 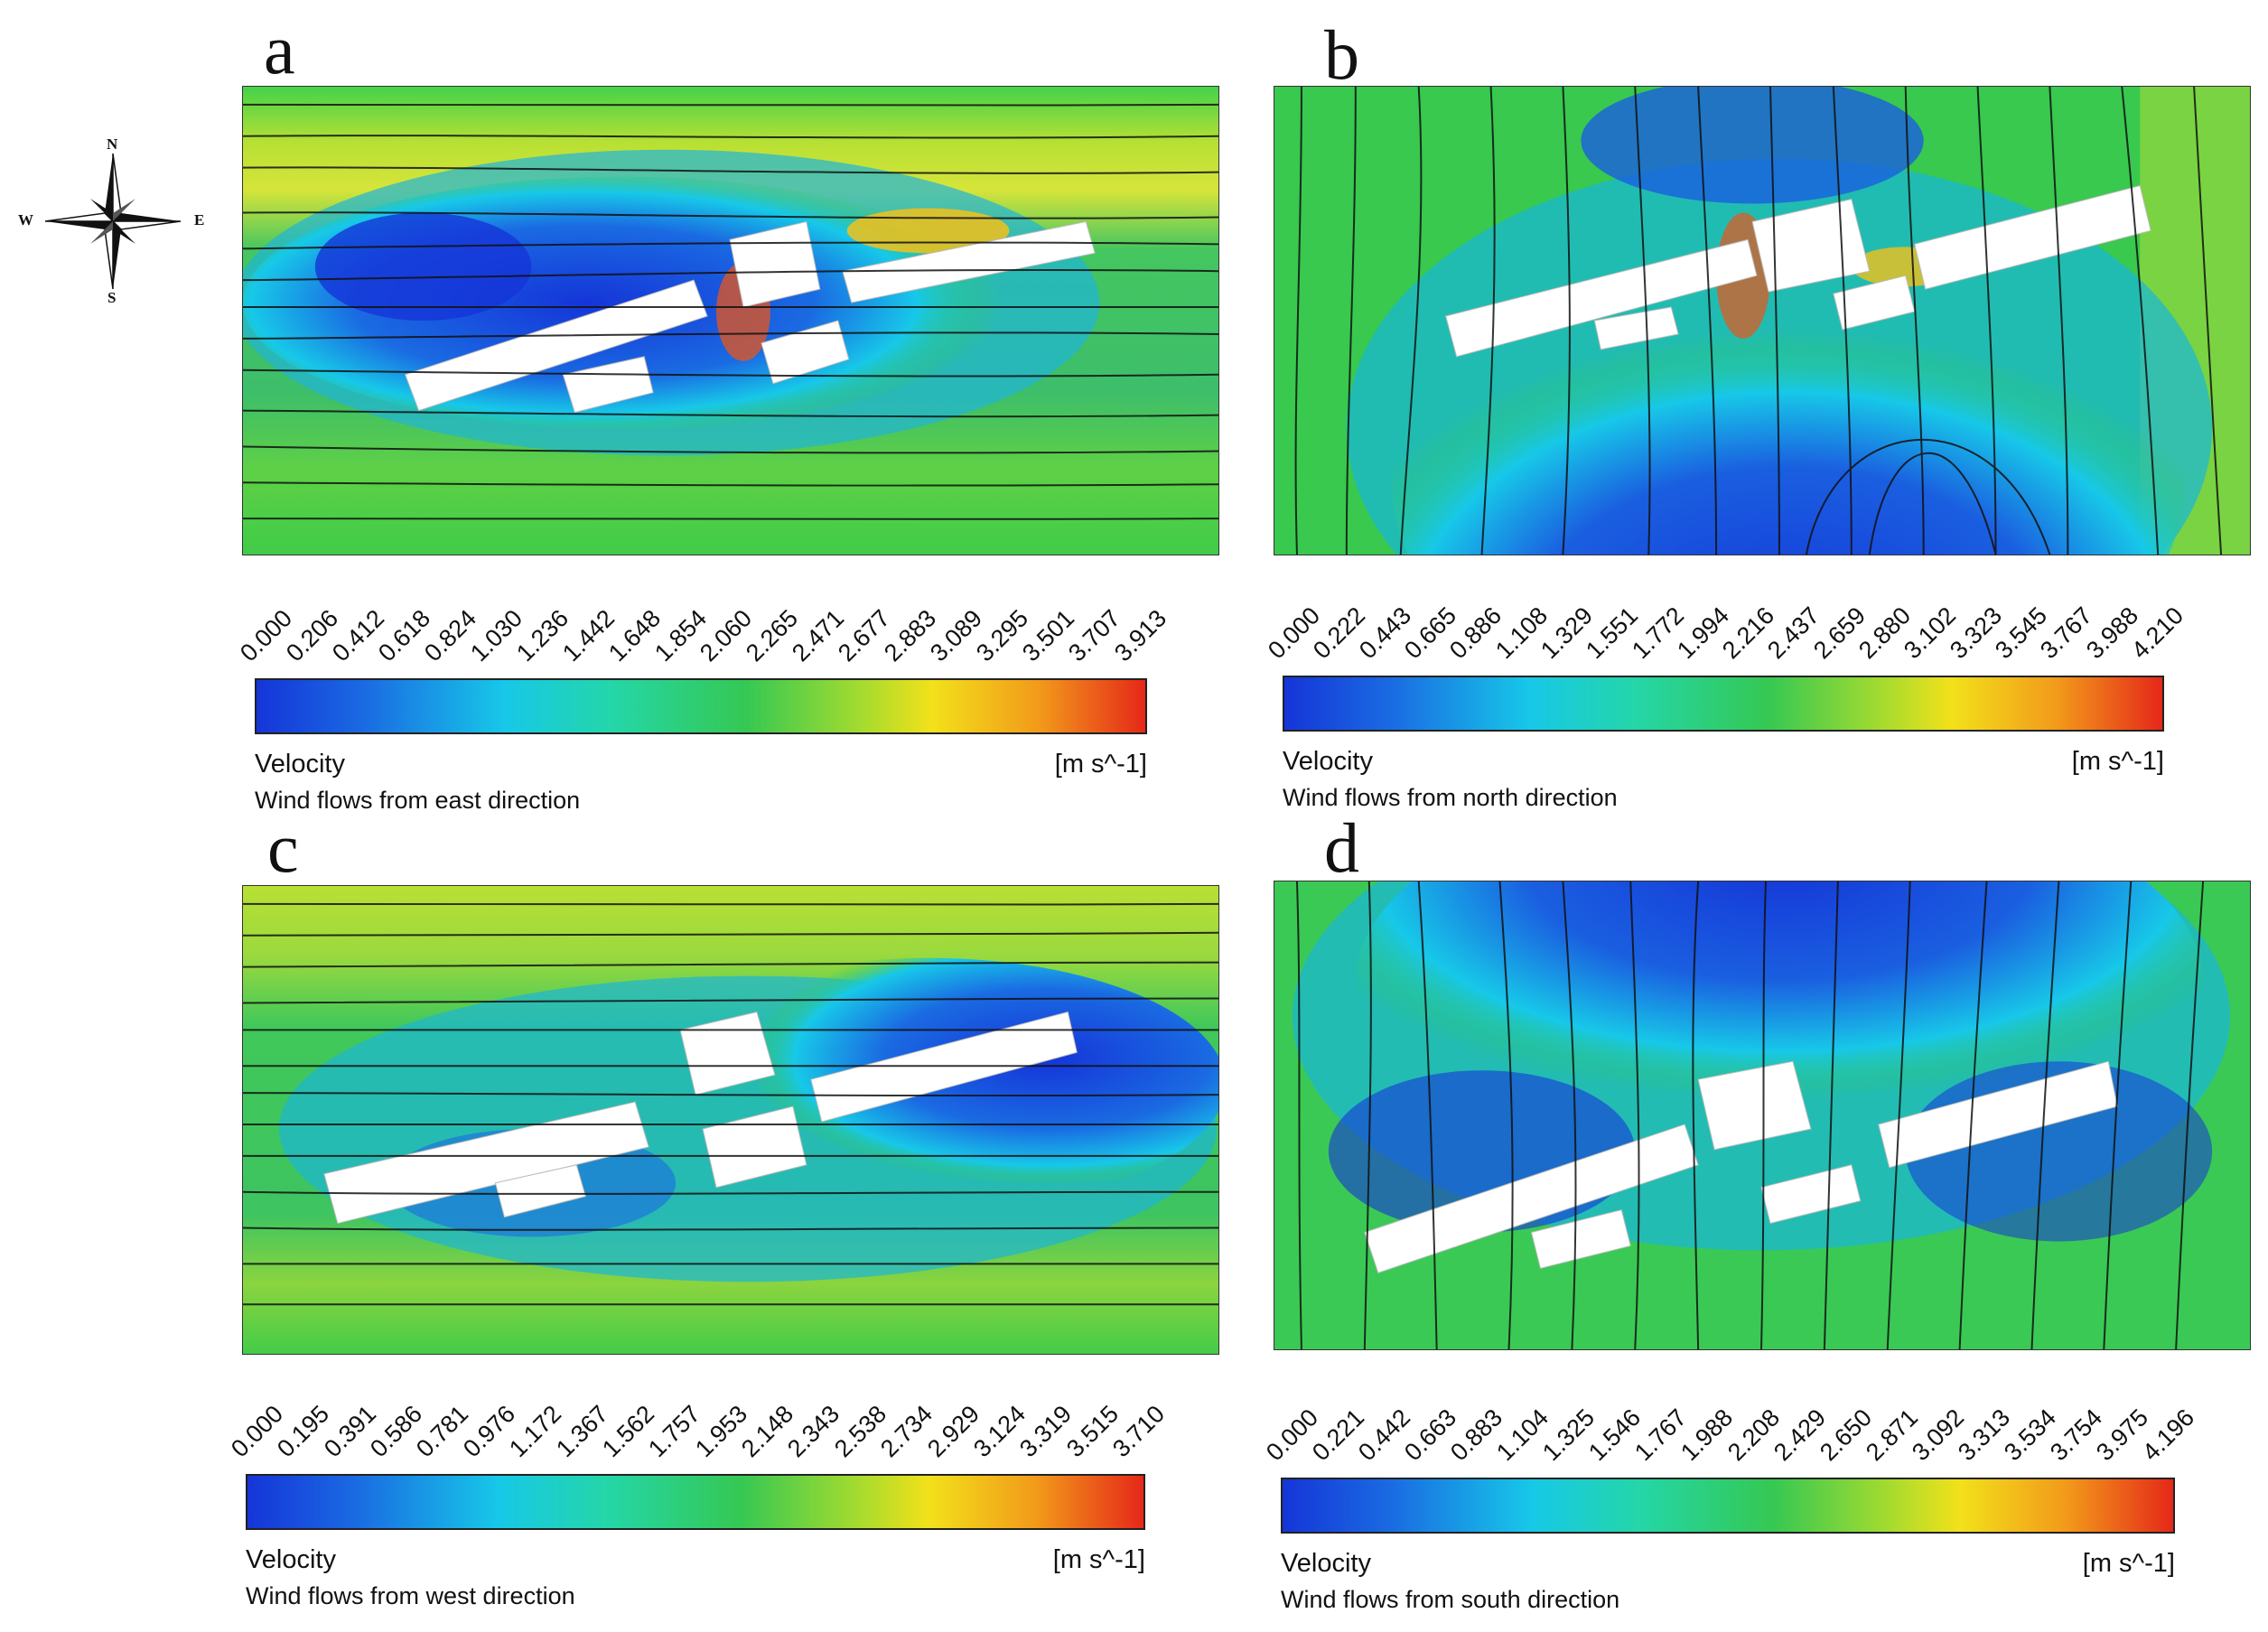 I want to click on legend-tick-label: 1.767, so click(x=1661, y=1435).